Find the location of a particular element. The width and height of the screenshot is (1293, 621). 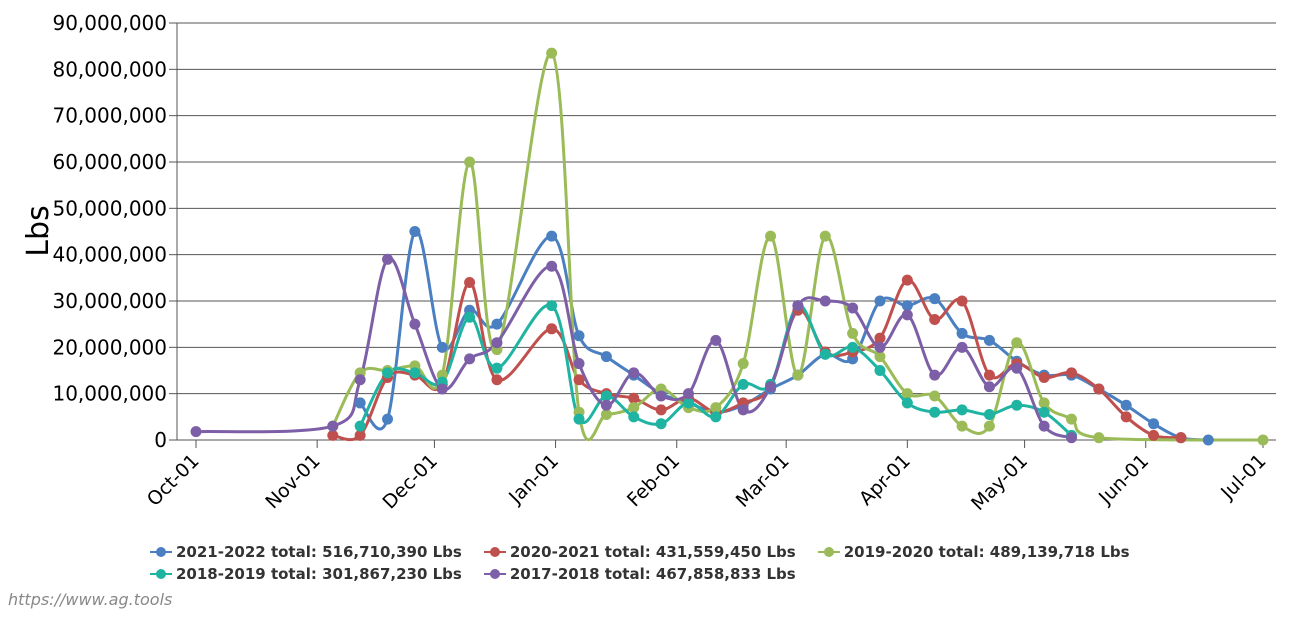

y-tick-label: 80,000,000 is located at coordinates (109, 69).